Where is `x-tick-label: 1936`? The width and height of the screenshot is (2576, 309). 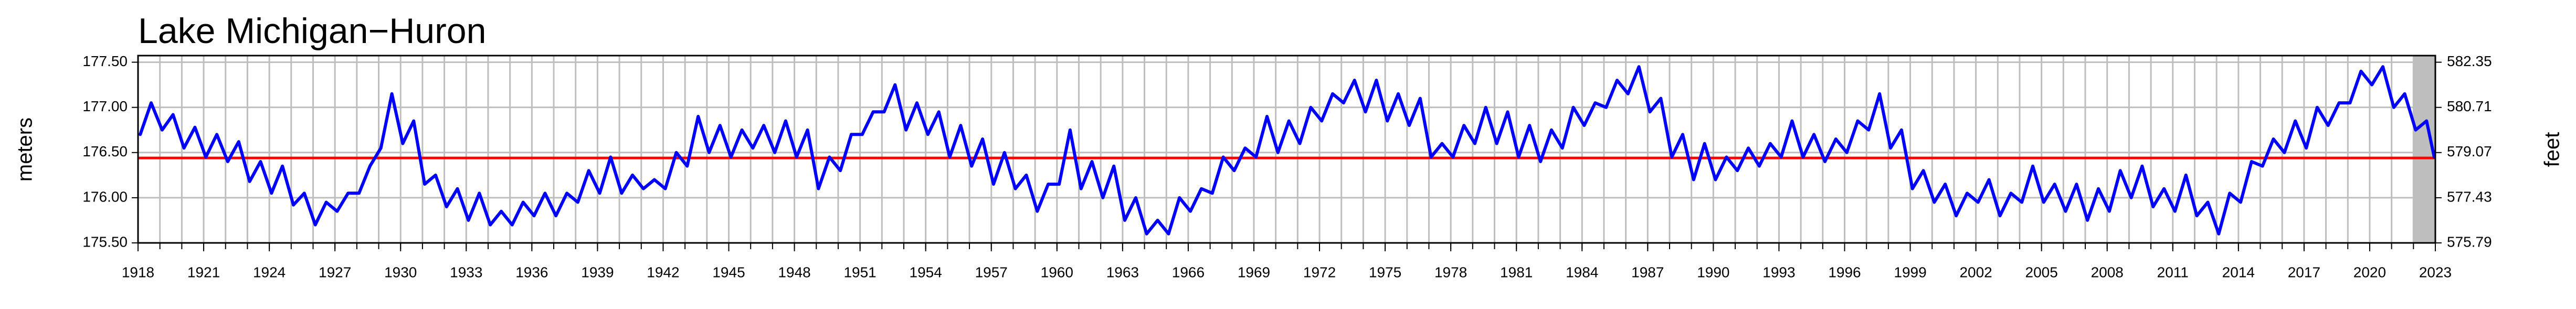 x-tick-label: 1936 is located at coordinates (531, 272).